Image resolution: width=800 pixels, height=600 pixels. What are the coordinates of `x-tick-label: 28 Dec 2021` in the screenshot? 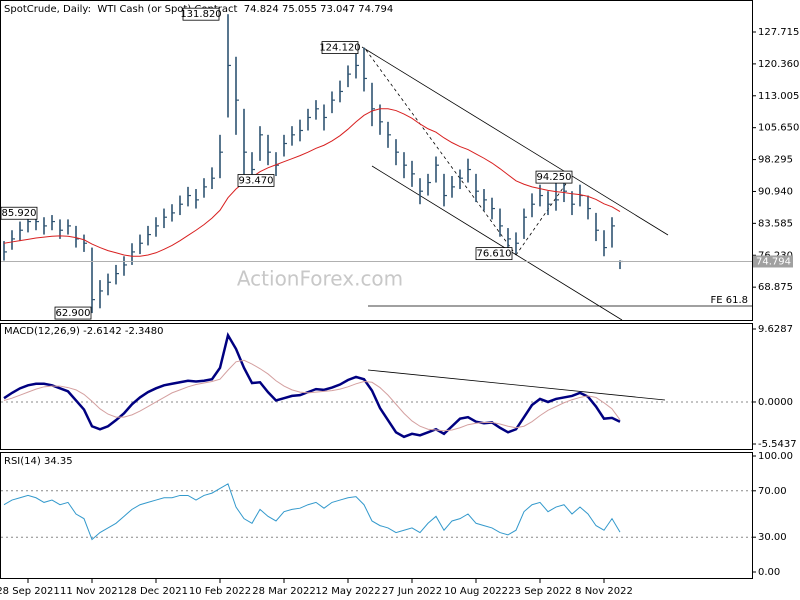 It's located at (156, 591).